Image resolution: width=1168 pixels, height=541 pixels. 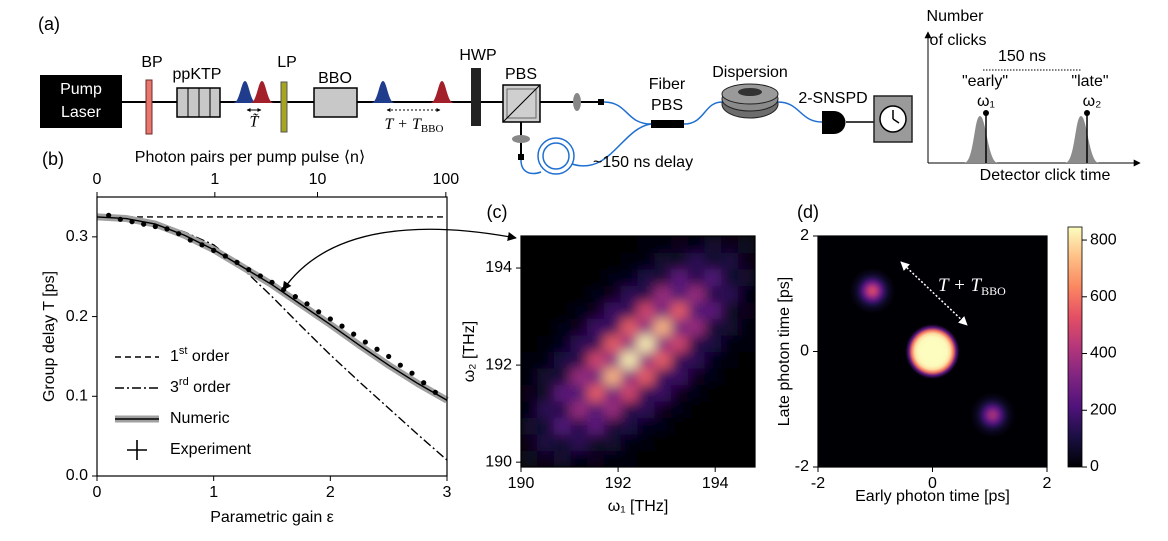 What do you see at coordinates (335, 102) in the screenshot?
I see `bbo-crystal` at bounding box center [335, 102].